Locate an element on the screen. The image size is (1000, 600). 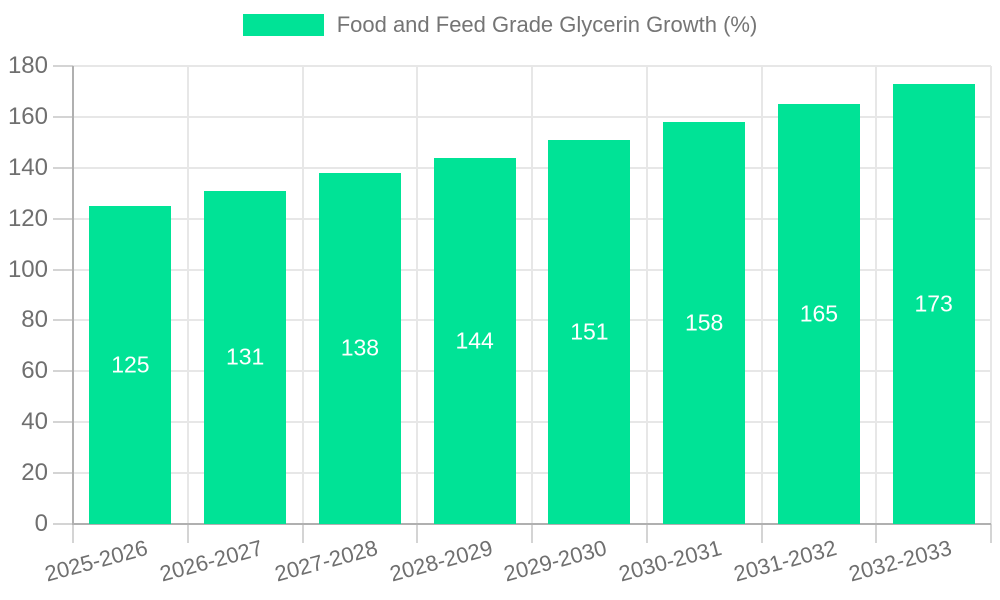
y-axis-label: 140 is located at coordinates (27, 167).